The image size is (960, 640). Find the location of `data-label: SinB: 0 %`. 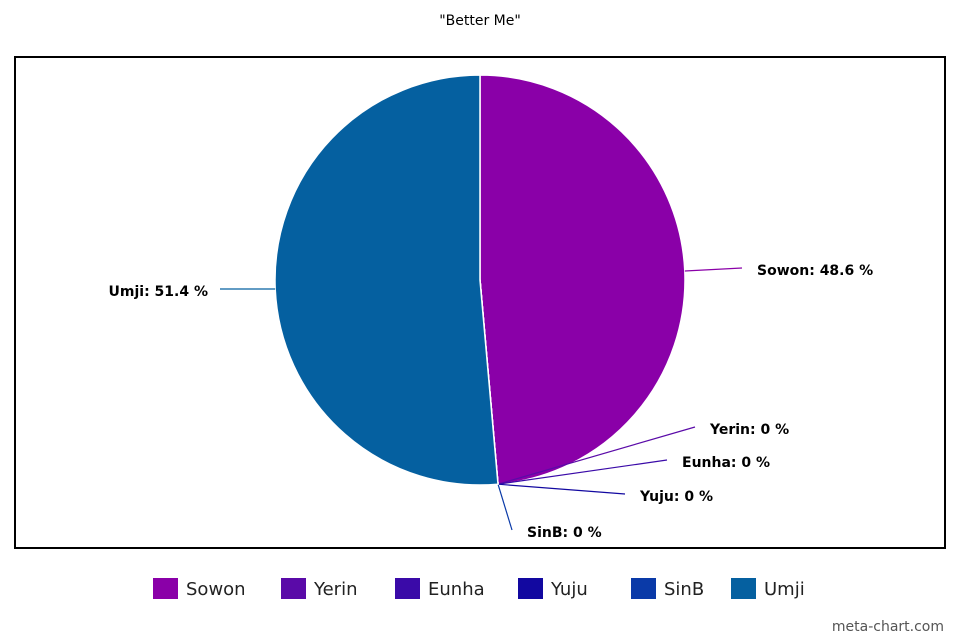

data-label: SinB: 0 % is located at coordinates (564, 533).